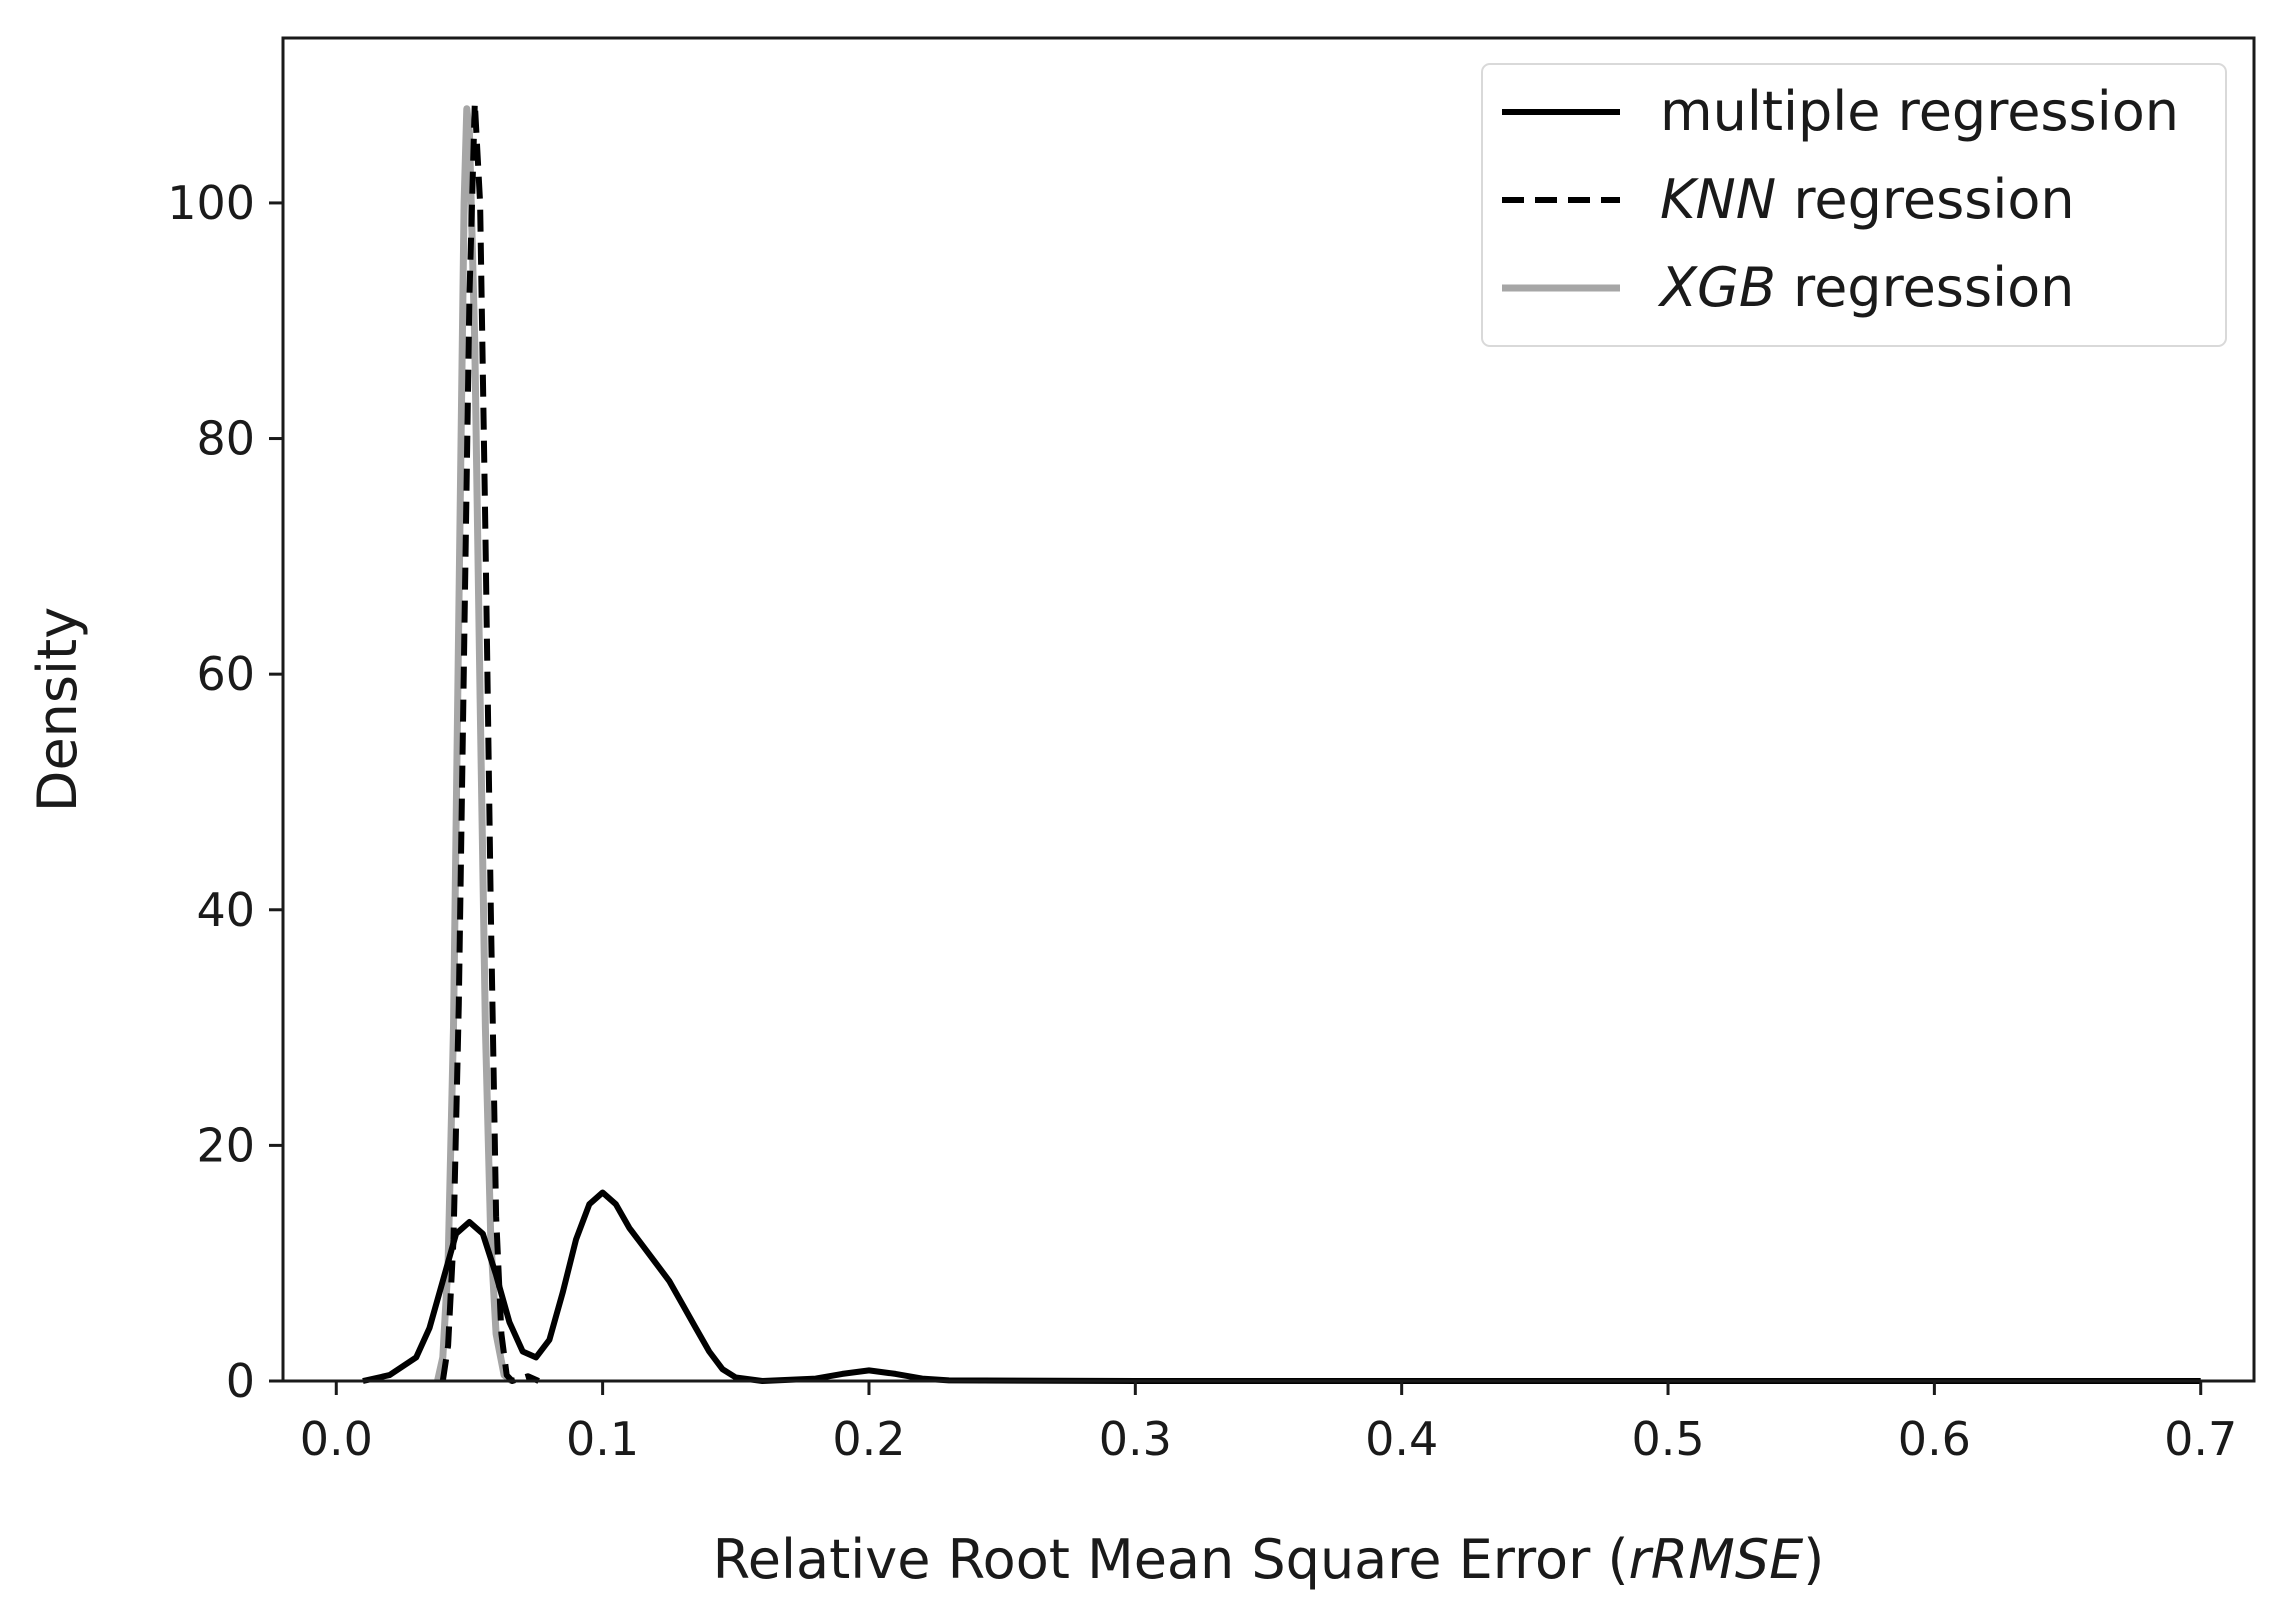 The width and height of the screenshot is (2281, 1619). What do you see at coordinates (868, 1439) in the screenshot?
I see `x-tick-label: 0.2` at bounding box center [868, 1439].